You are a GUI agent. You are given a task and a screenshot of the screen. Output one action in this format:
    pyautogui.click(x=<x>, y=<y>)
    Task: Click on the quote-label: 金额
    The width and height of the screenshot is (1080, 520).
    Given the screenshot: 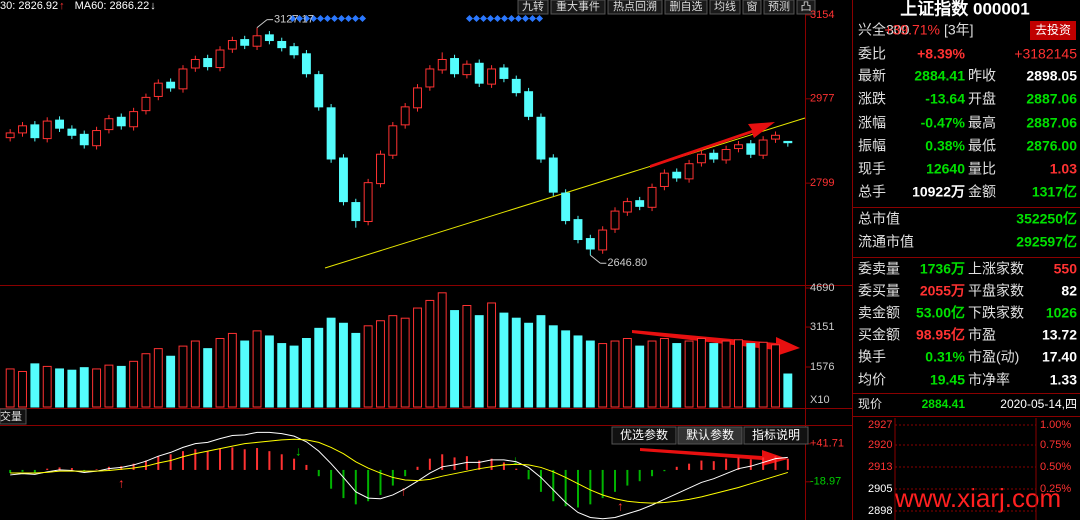 What is the action you would take?
    pyautogui.click(x=982, y=192)
    